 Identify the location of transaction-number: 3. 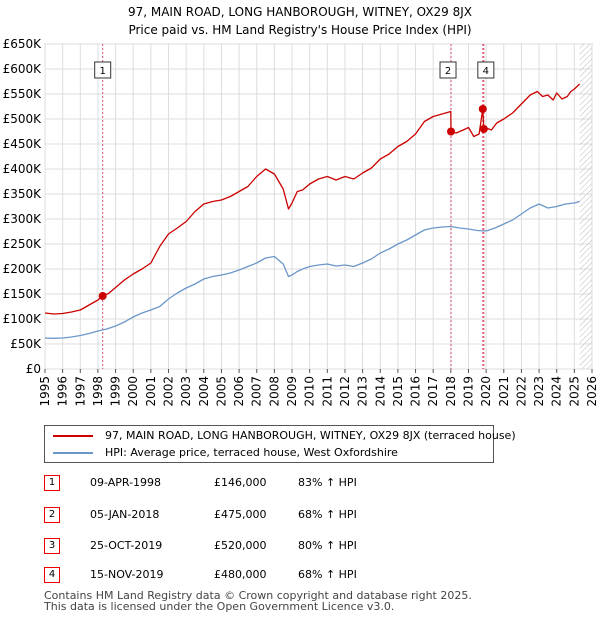
(52, 546).